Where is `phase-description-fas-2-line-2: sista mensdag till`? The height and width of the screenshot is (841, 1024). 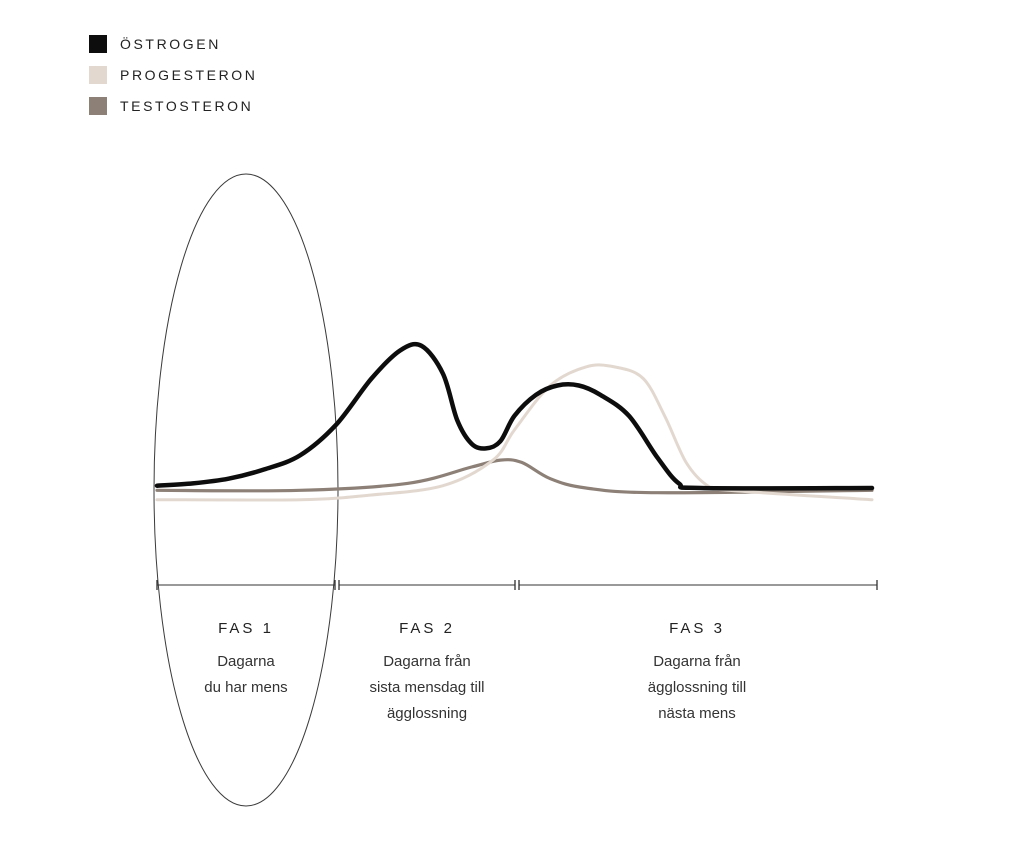 phase-description-fas-2-line-2: sista mensdag till is located at coordinates (426, 687).